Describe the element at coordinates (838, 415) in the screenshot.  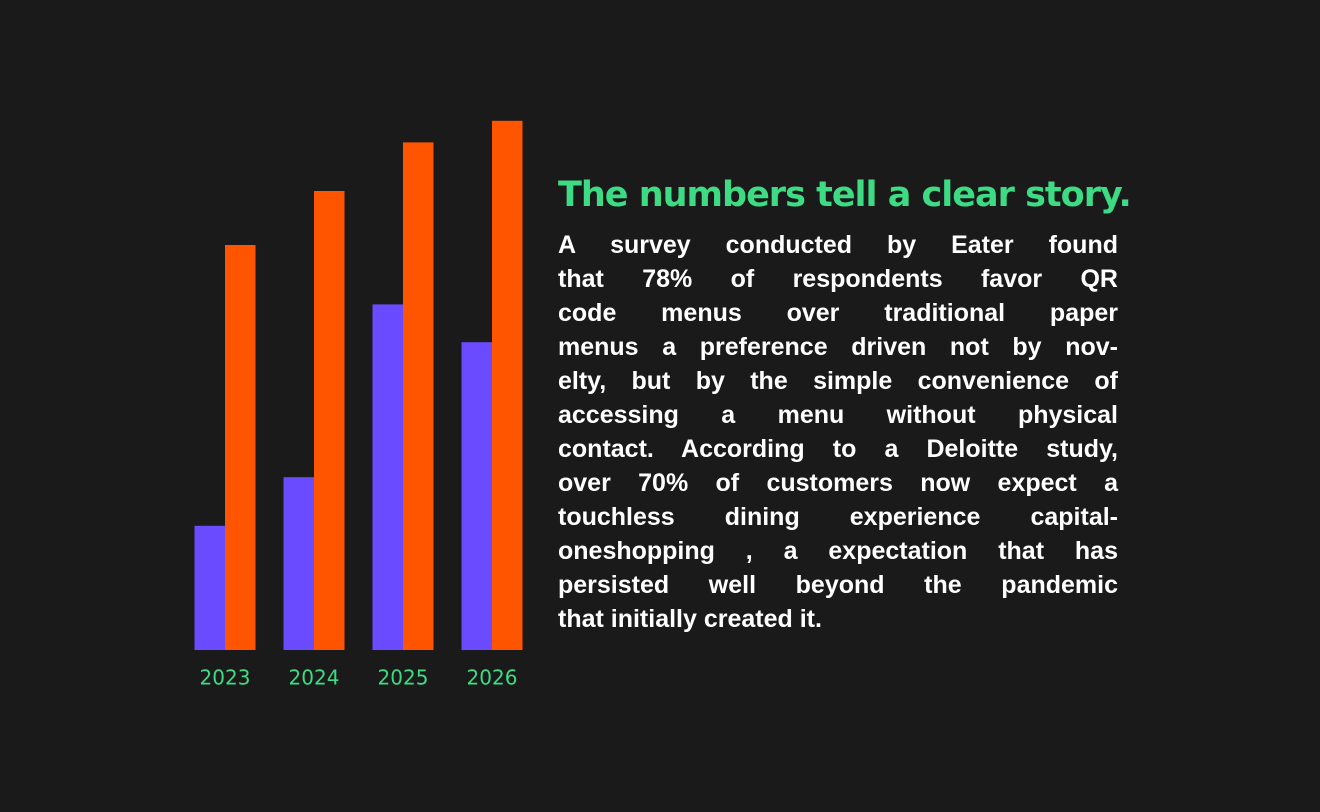
I see `text-line: accessing a menu without physical` at that location.